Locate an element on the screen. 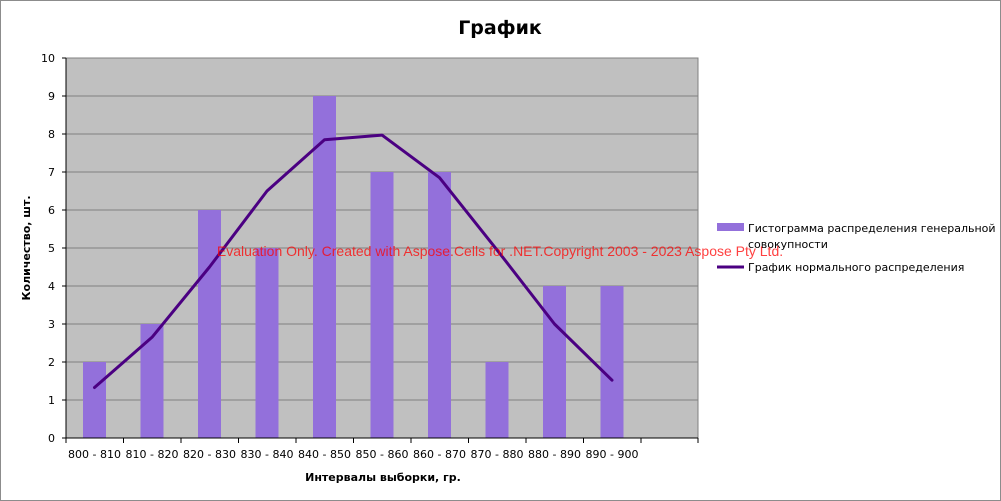  y-tick-label: 3 is located at coordinates (51, 324).